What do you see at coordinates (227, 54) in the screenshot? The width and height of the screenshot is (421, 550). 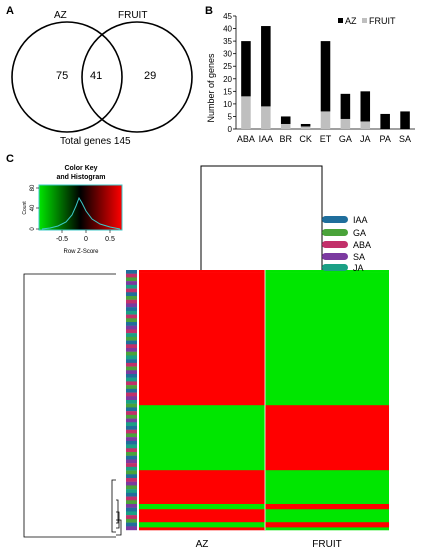 I see `bar-y-tick-label: 30` at bounding box center [227, 54].